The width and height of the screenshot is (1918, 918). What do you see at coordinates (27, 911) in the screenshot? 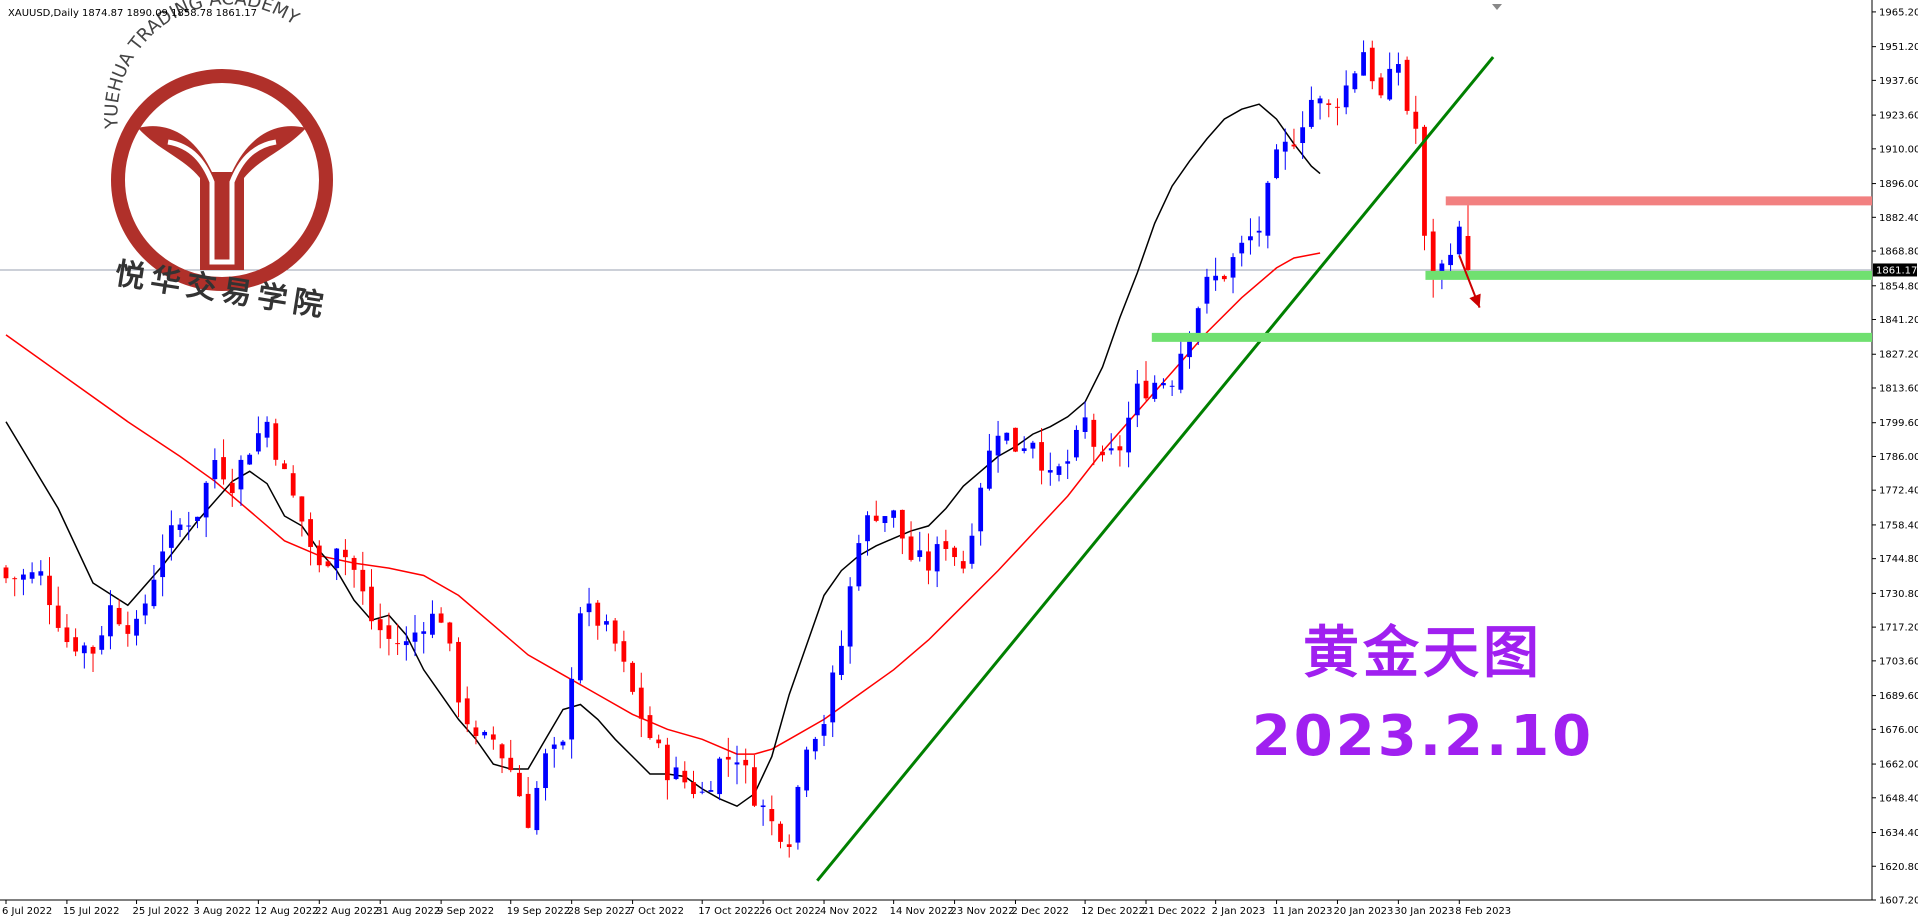
I see `time-tick-label: 6 Jul 2022` at bounding box center [27, 911].